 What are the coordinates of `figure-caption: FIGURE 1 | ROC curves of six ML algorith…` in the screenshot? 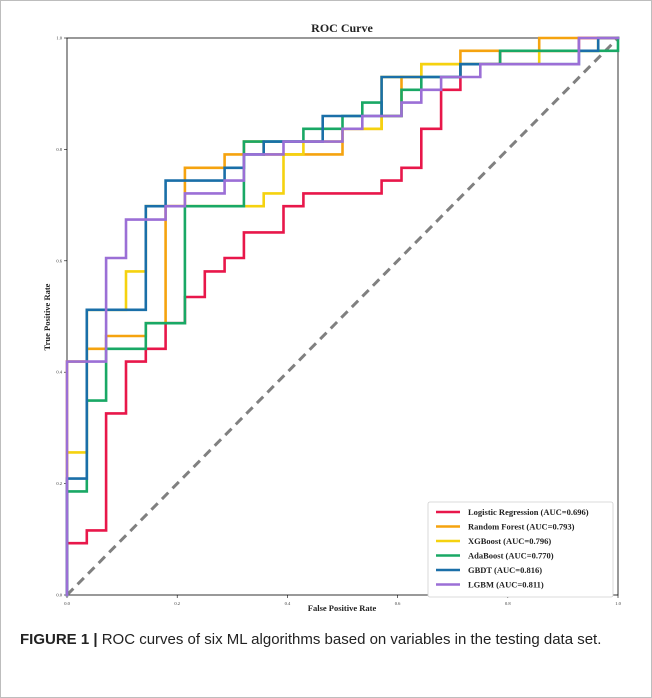 It's located at (320, 640).